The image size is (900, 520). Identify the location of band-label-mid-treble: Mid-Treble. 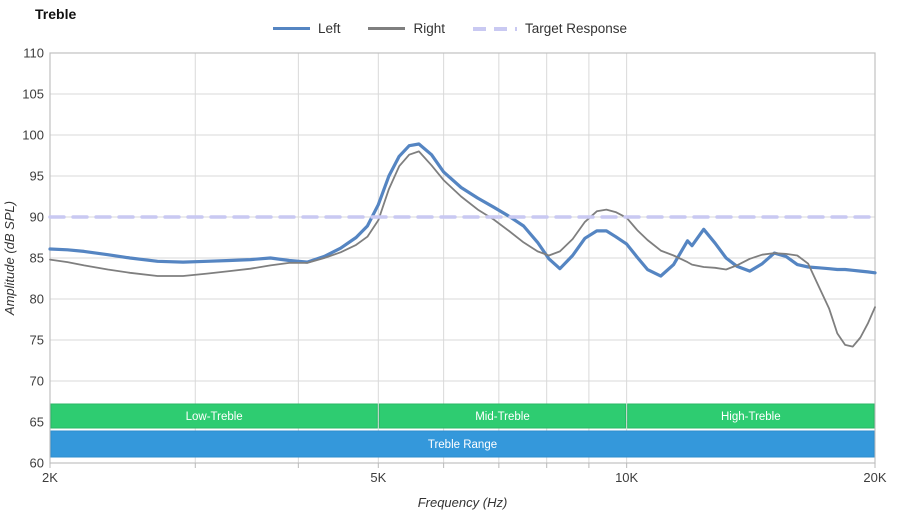
(502, 417).